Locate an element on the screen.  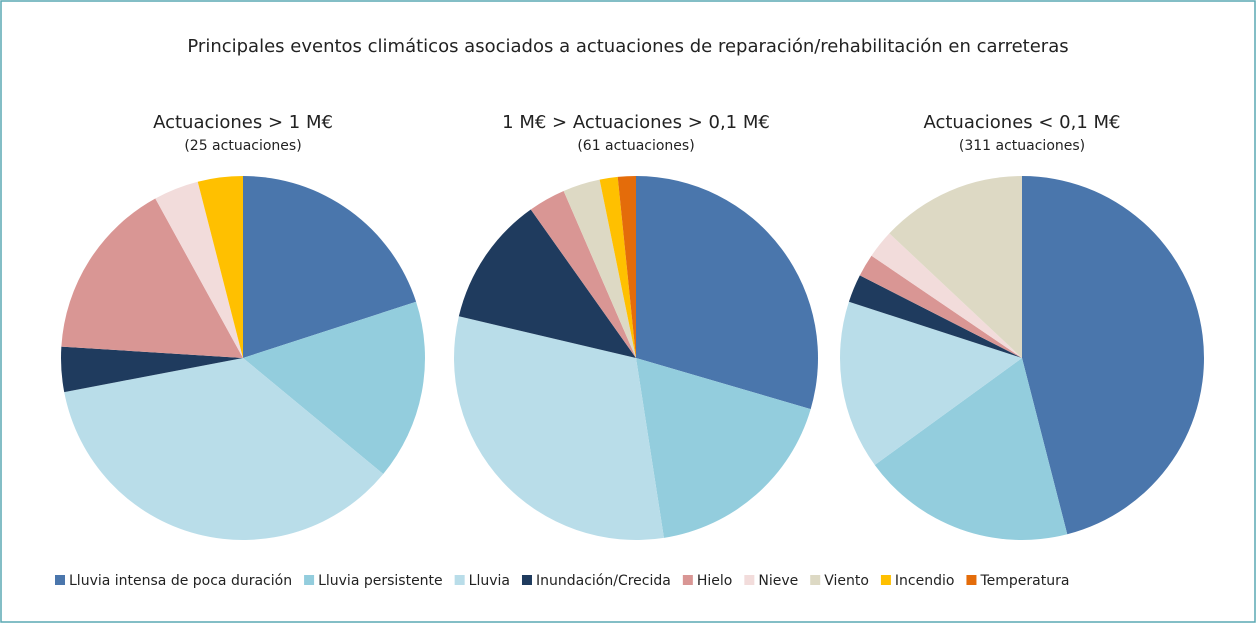
legend-label: Nieve is located at coordinates (778, 581).